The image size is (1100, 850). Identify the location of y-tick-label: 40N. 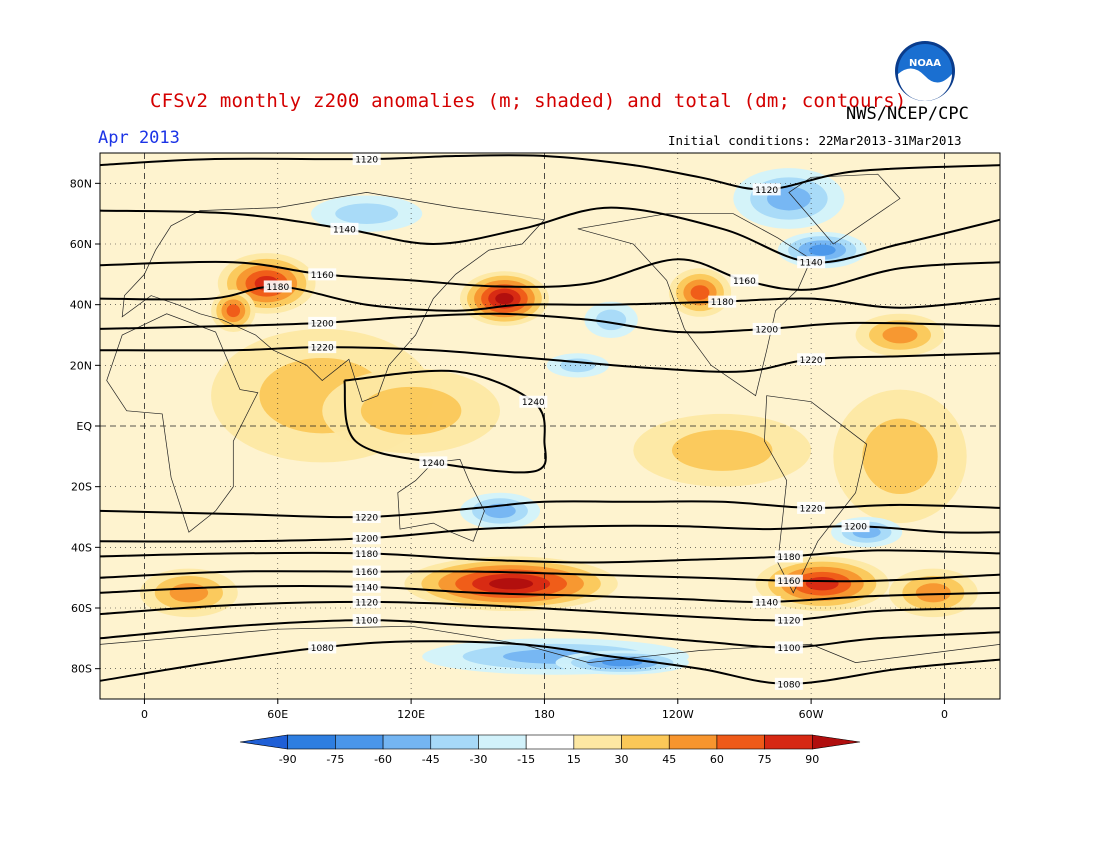
(81, 305).